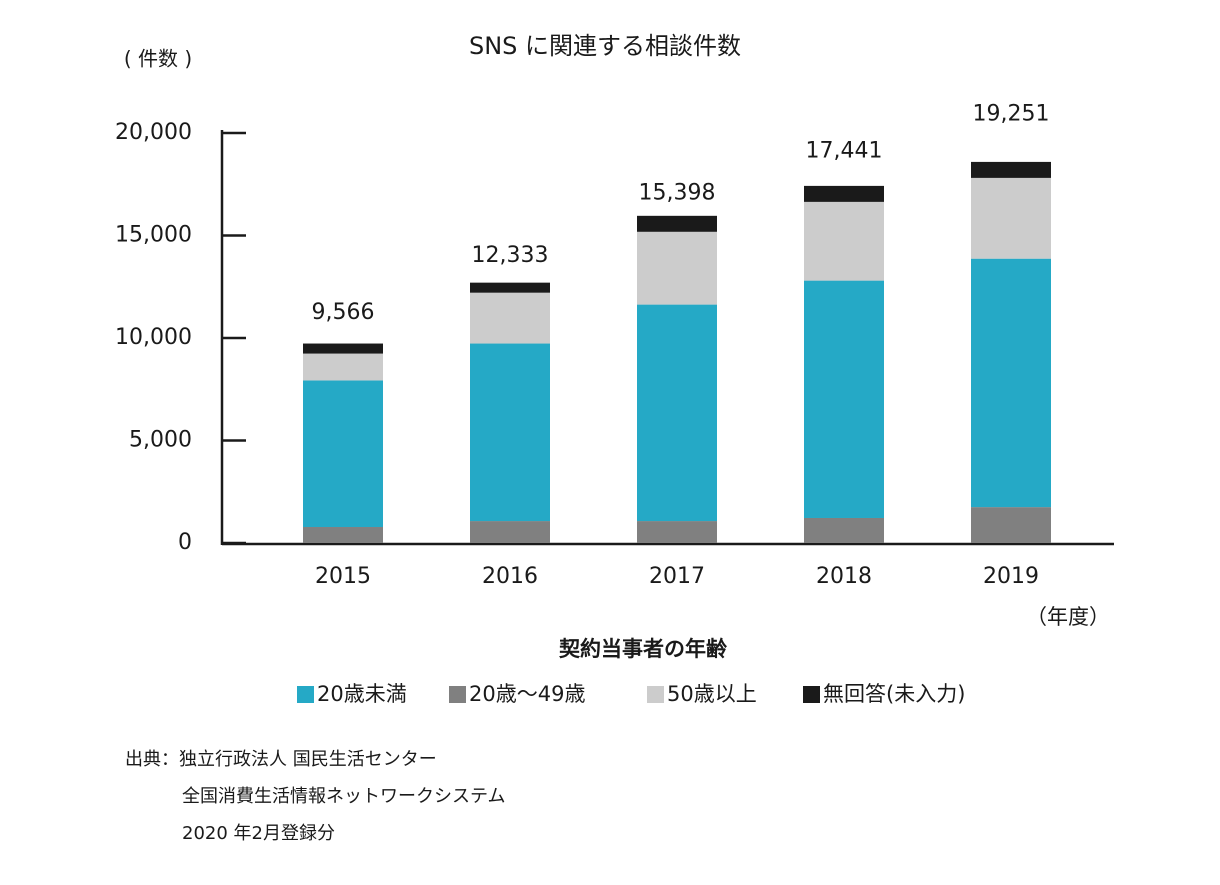 This screenshot has height=885, width=1220. What do you see at coordinates (158, 59) in the screenshot?
I see `y-unit: ( 件数 )` at bounding box center [158, 59].